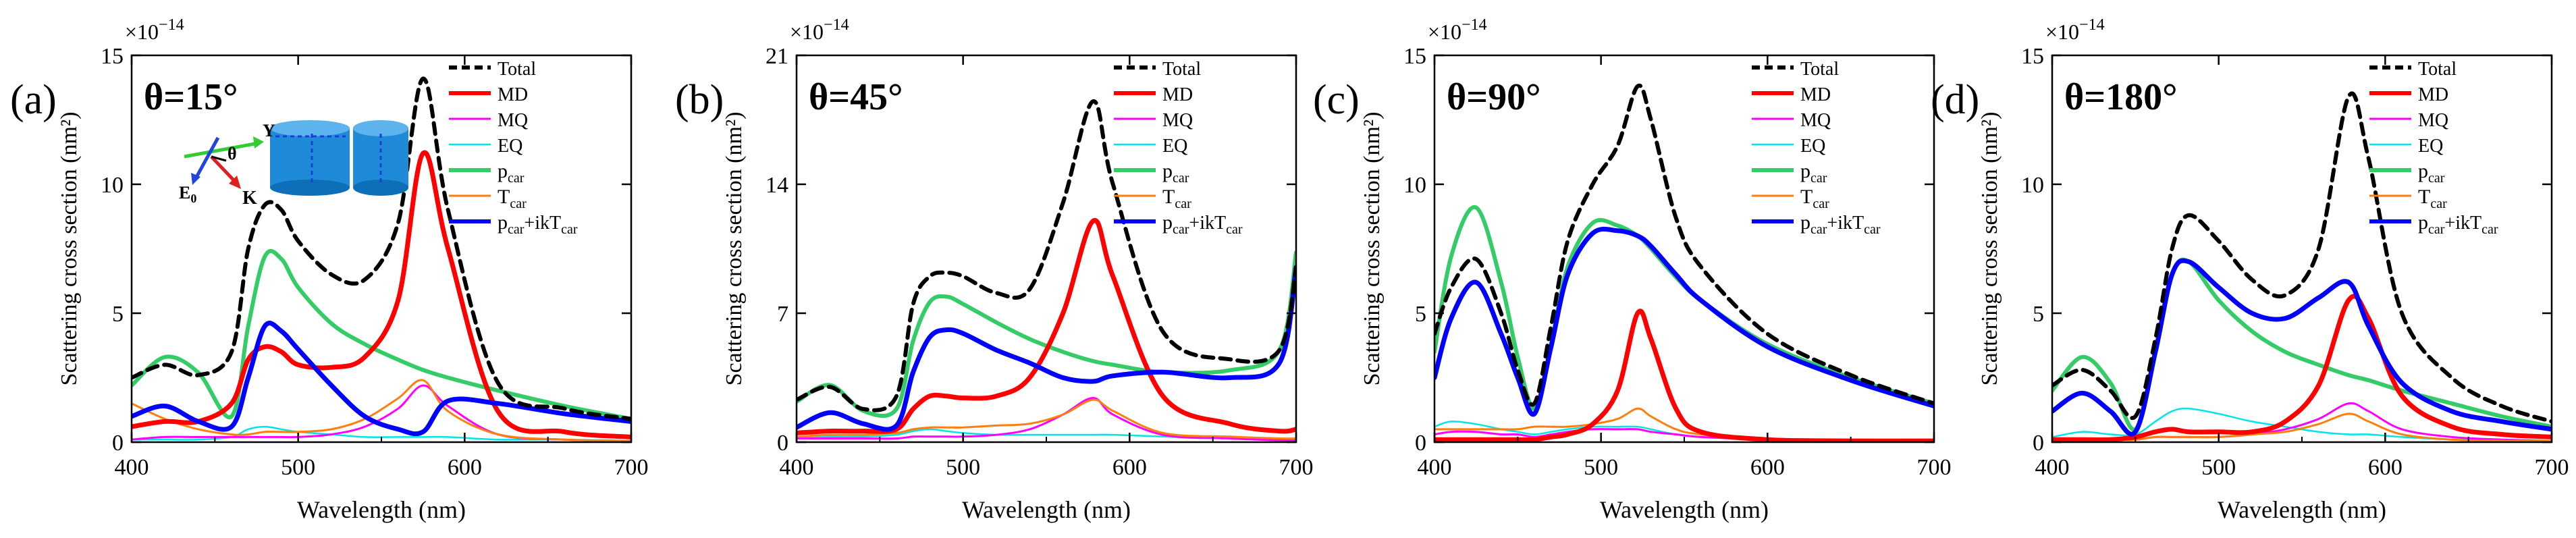  Describe the element at coordinates (187, 194) in the screenshot. I see `e-field-label: E0` at that location.